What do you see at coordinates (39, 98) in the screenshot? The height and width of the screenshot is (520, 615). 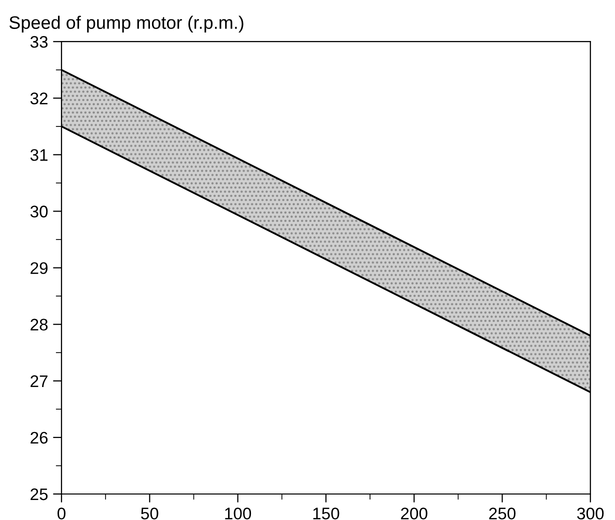 I see `y-tick-label: 32` at bounding box center [39, 98].